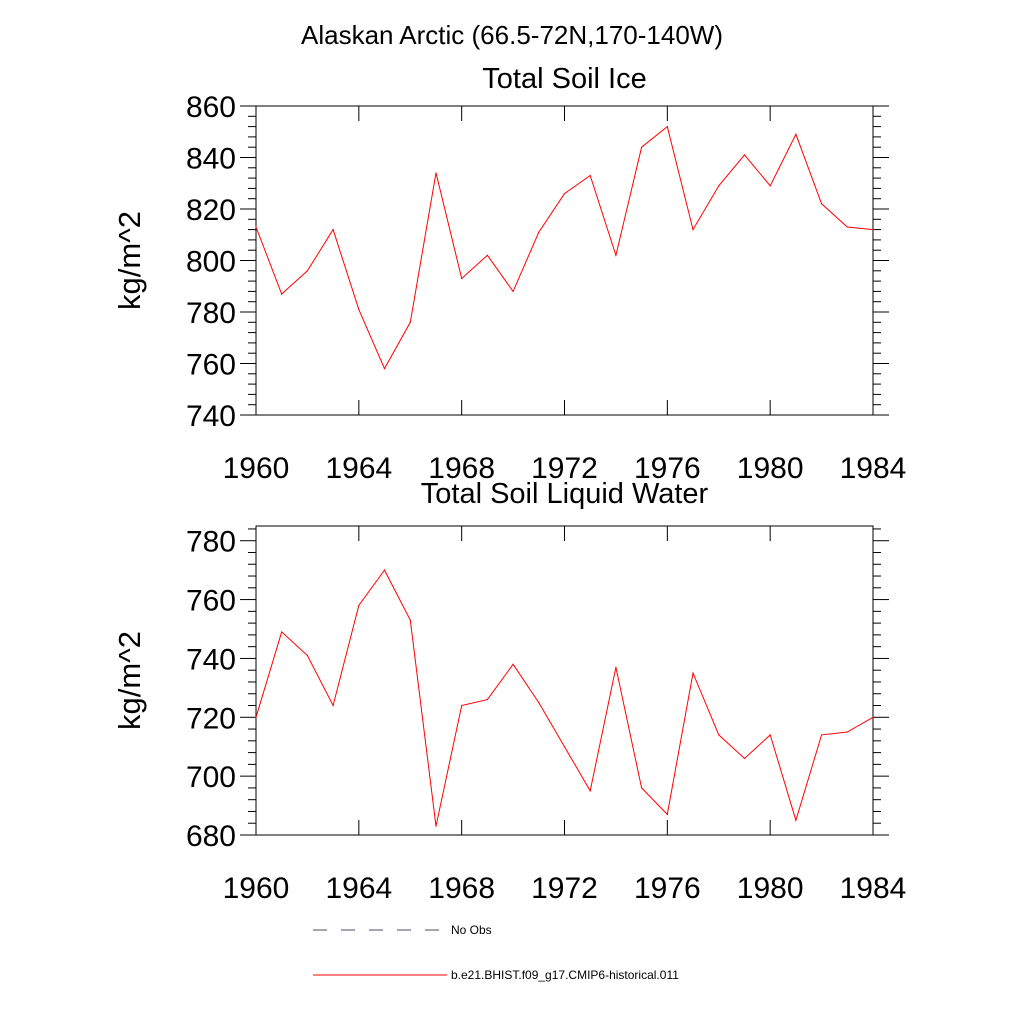 The width and height of the screenshot is (1024, 1024). What do you see at coordinates (512, 35) in the screenshot?
I see `figure-title: Alaskan Arctic (66.5-72N,170-140W)` at bounding box center [512, 35].